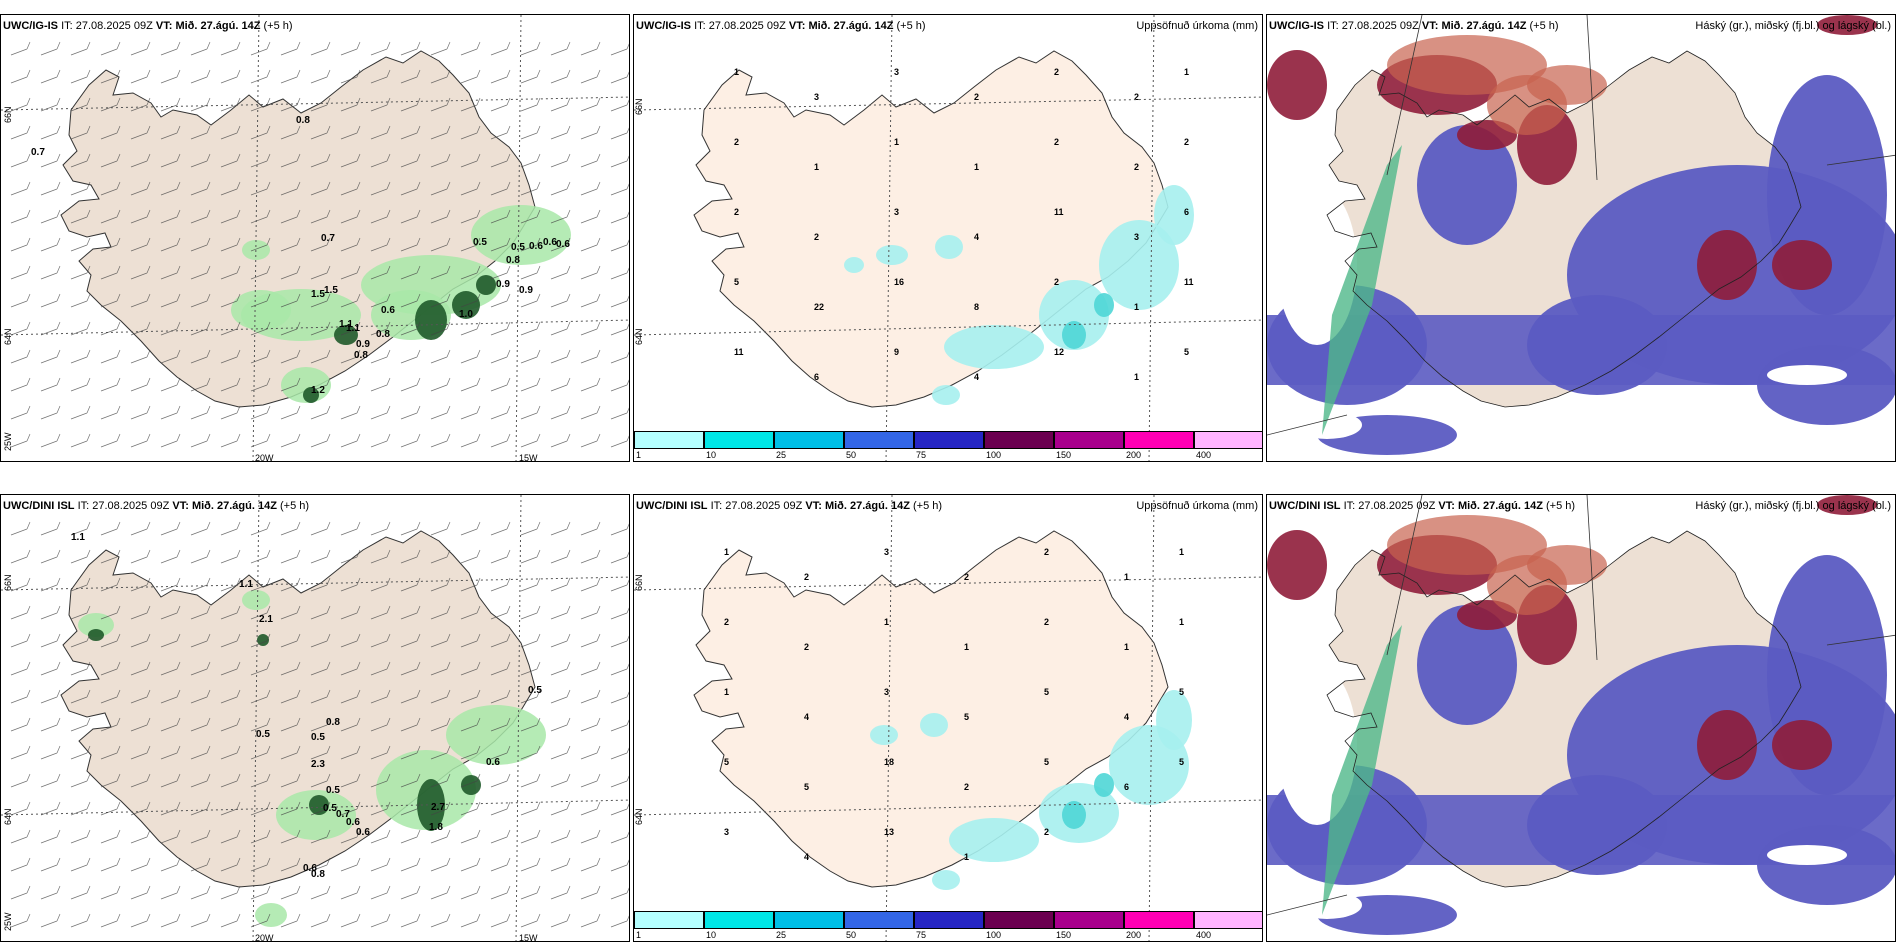 This screenshot has width=1900, height=950. What do you see at coordinates (466, 314) in the screenshot?
I see `rain-value-label: 1.0` at bounding box center [466, 314].